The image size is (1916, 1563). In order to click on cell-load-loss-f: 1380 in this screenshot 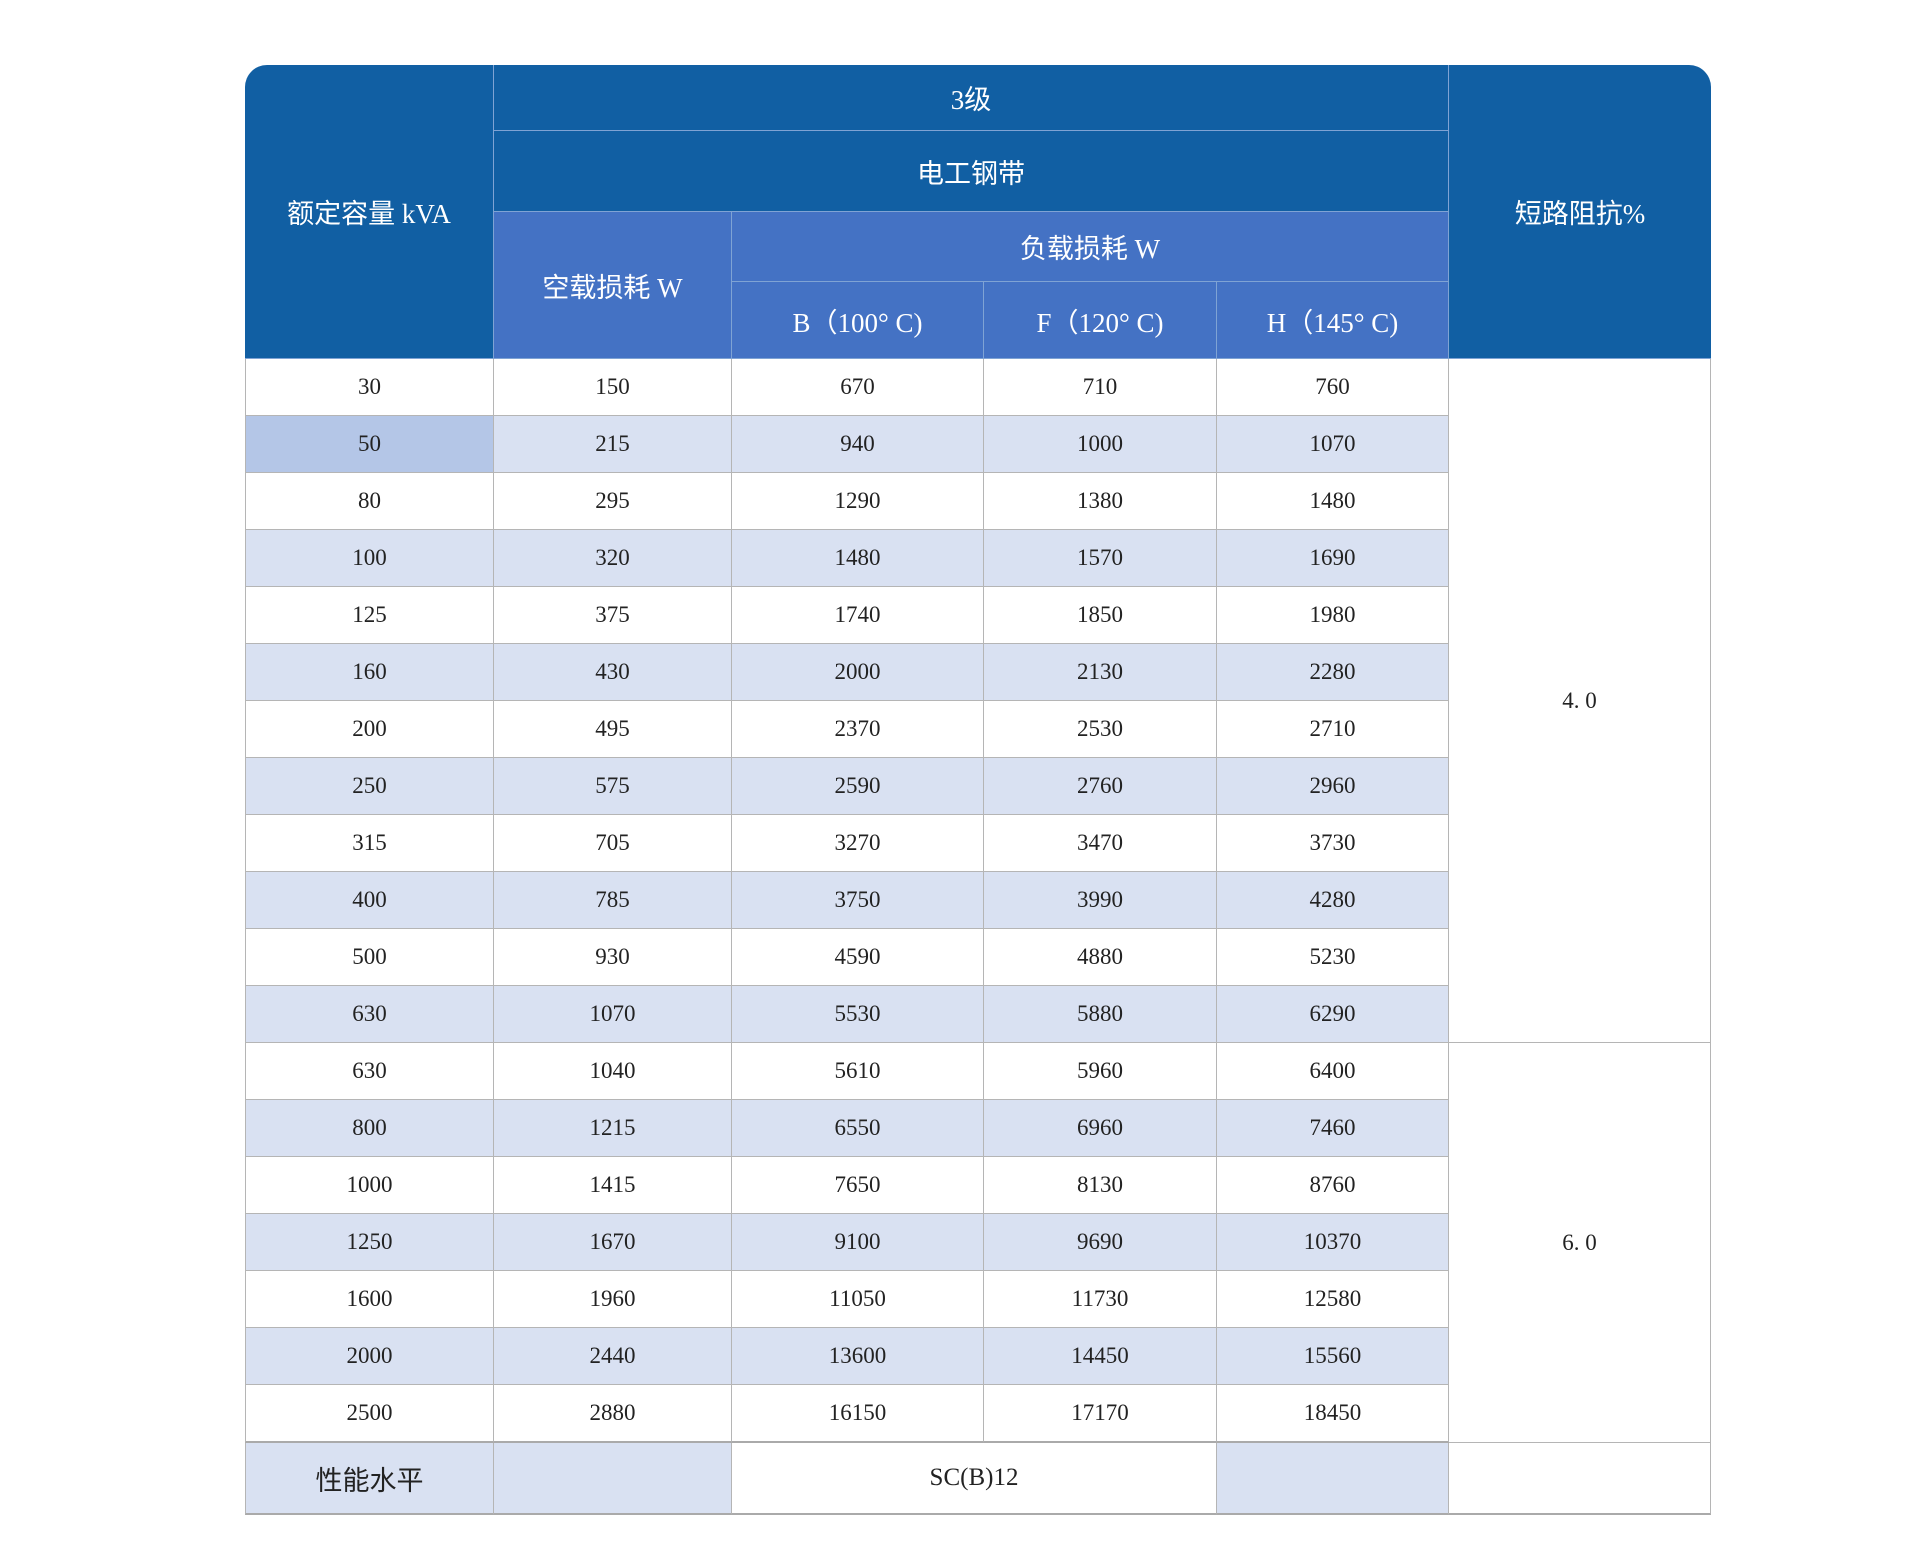, I will do `click(1100, 501)`.